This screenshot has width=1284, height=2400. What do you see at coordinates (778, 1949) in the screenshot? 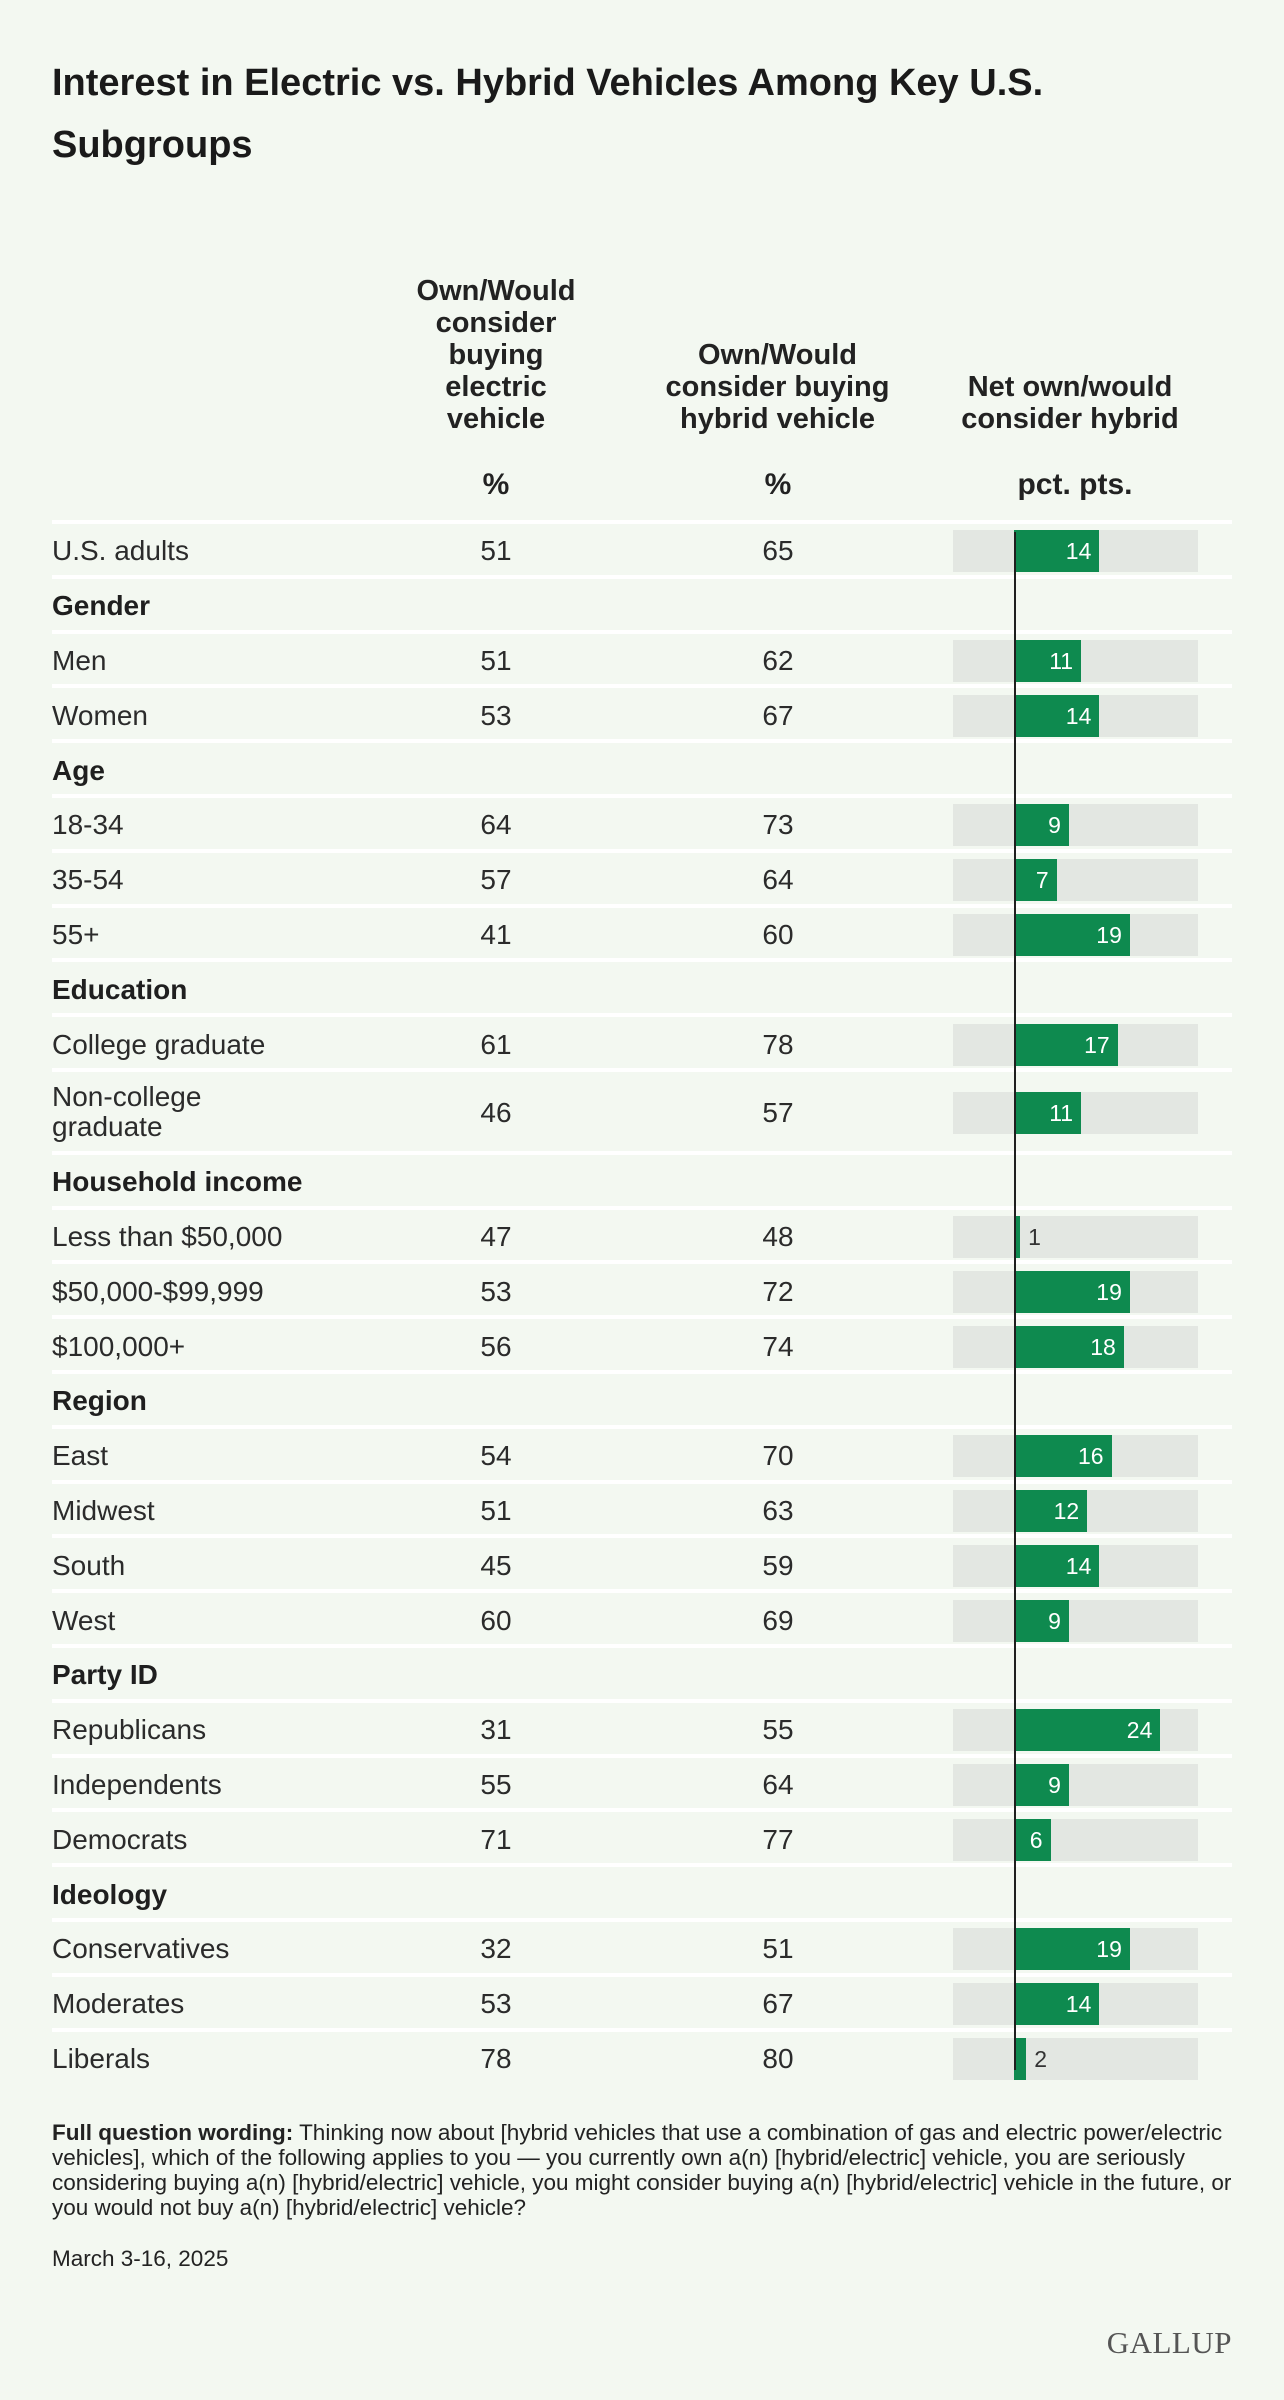
I see `hybrid-value: 51` at bounding box center [778, 1949].